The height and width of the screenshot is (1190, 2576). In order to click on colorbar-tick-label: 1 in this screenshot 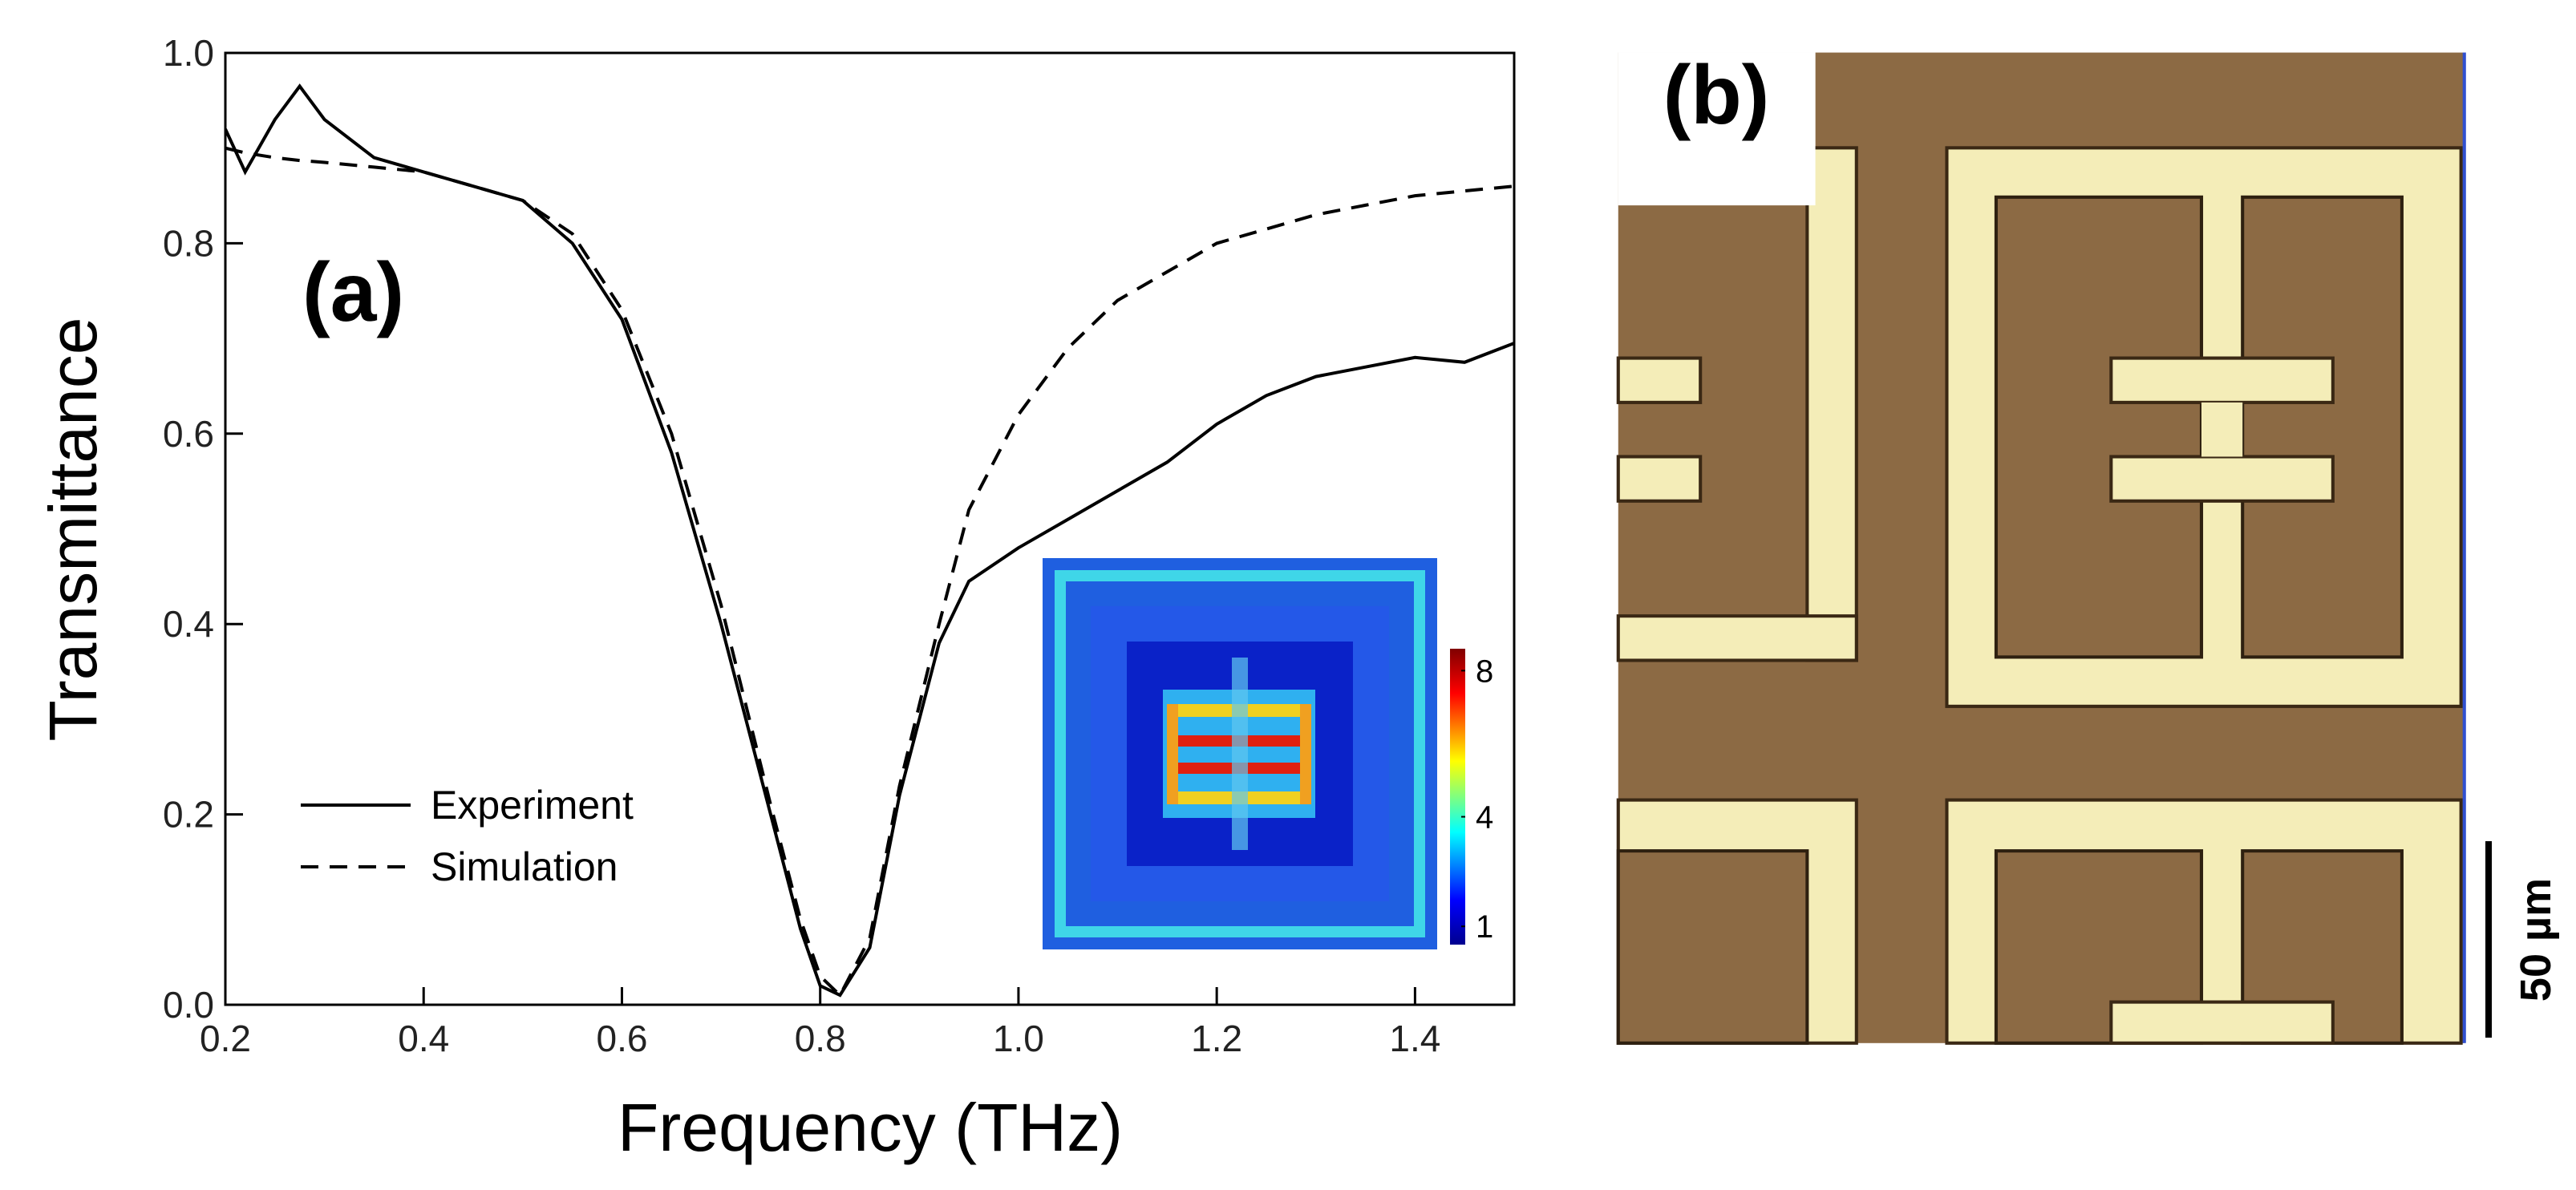, I will do `click(1484, 927)`.